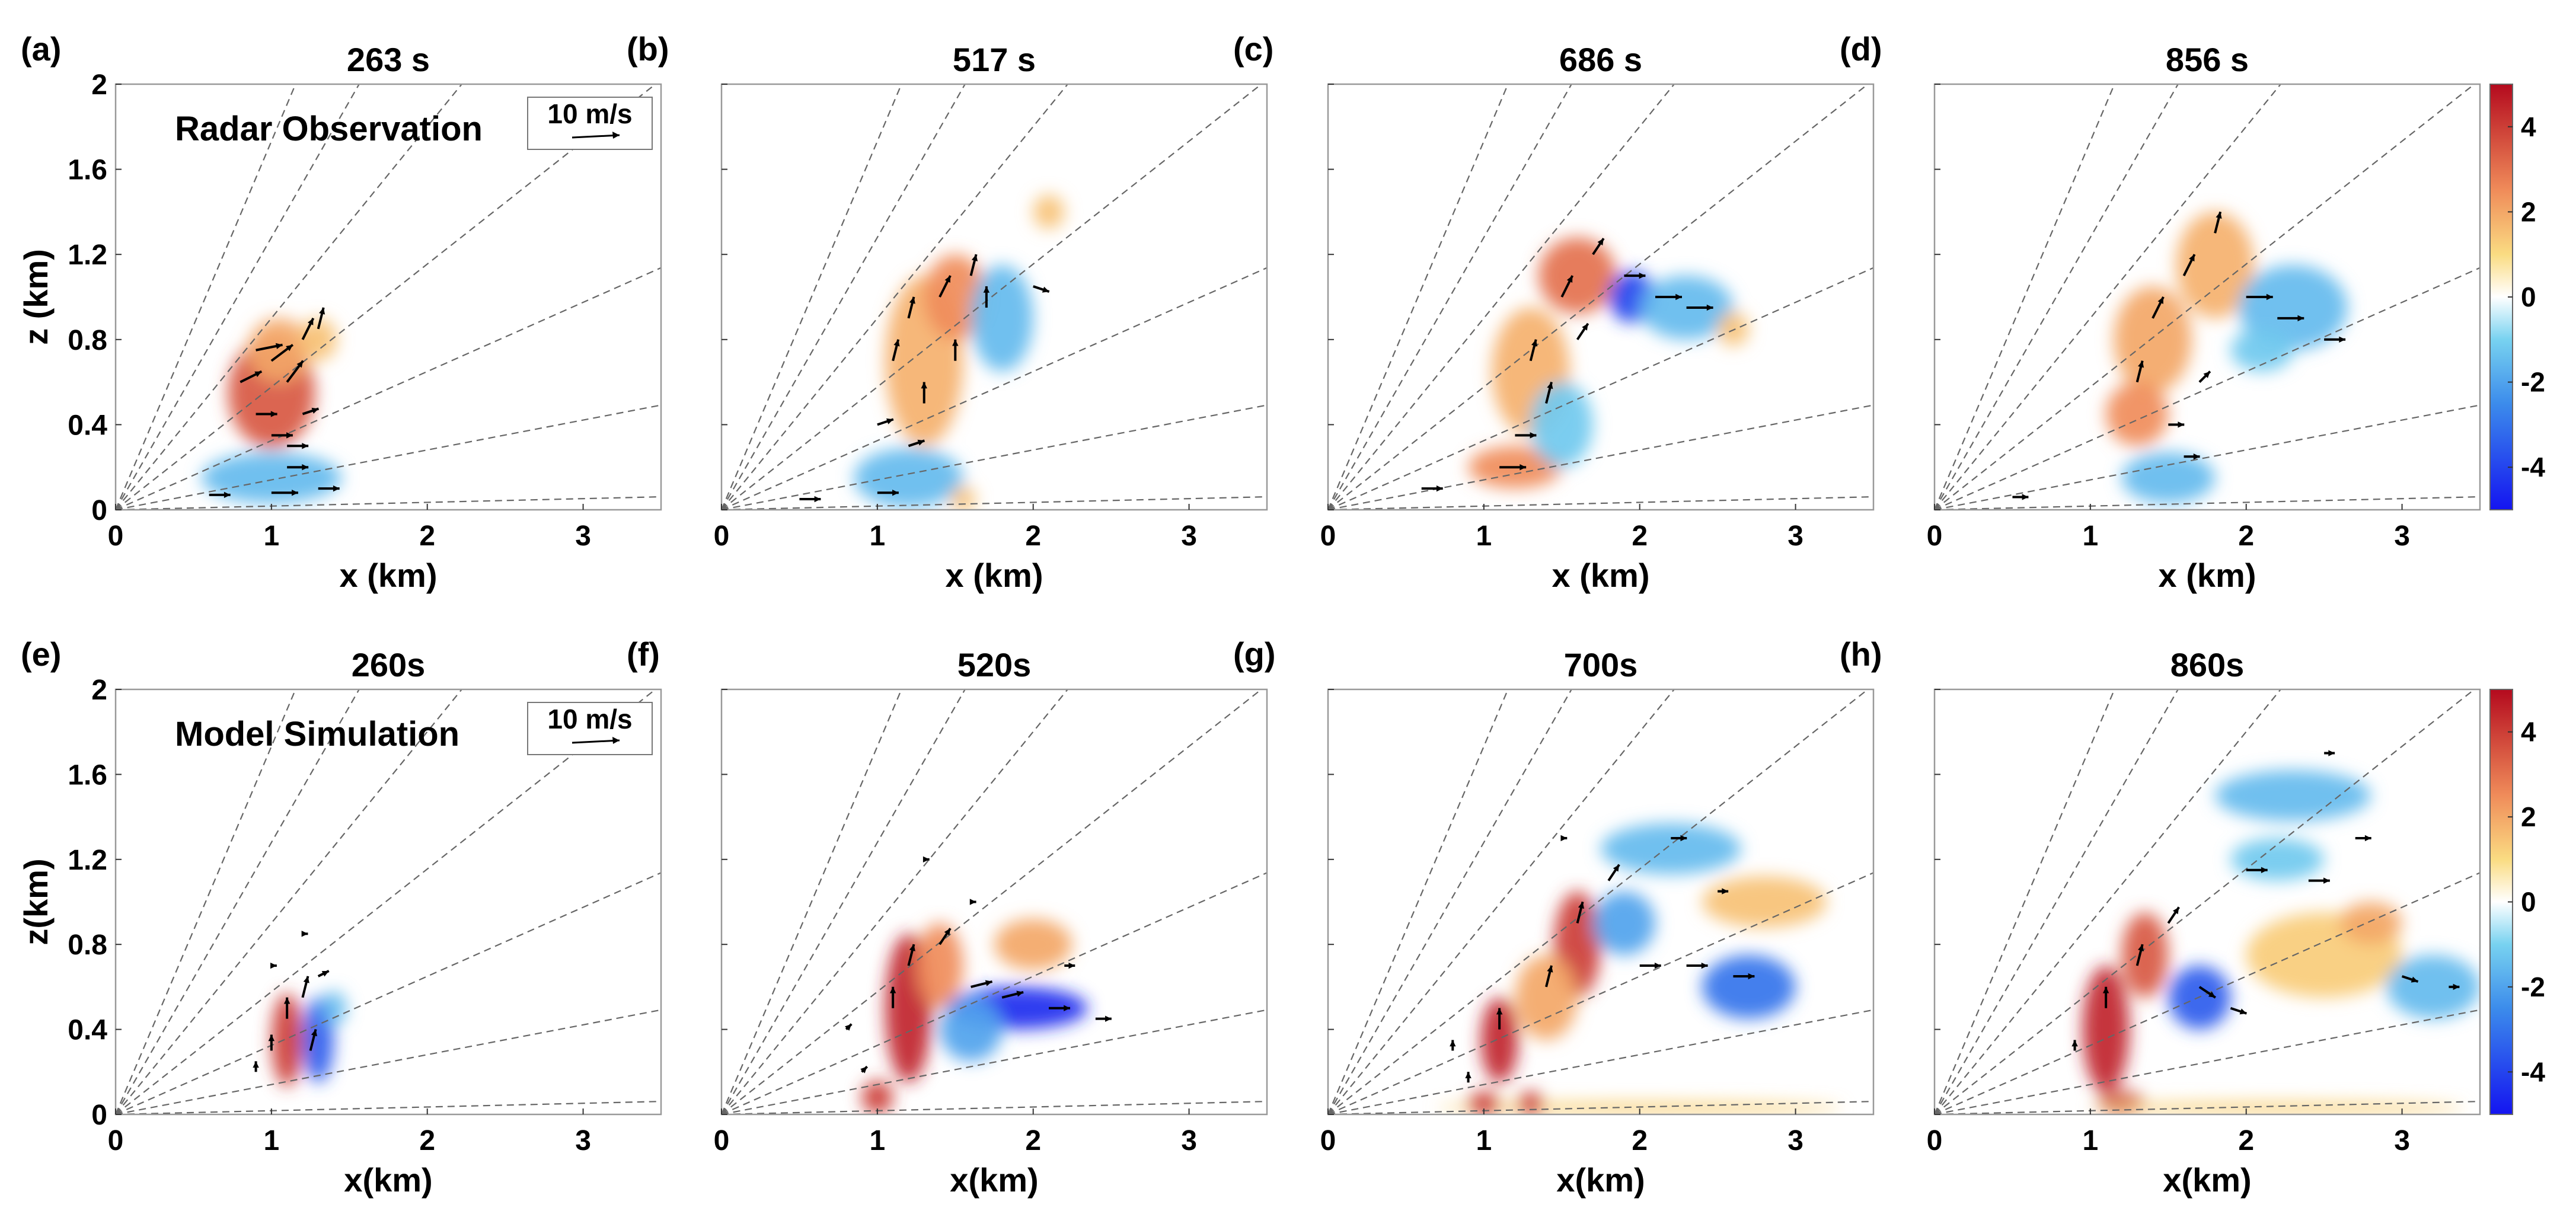 This screenshot has height=1214, width=2576. What do you see at coordinates (329, 129) in the screenshot?
I see `panel-annotation: Radar Observation` at bounding box center [329, 129].